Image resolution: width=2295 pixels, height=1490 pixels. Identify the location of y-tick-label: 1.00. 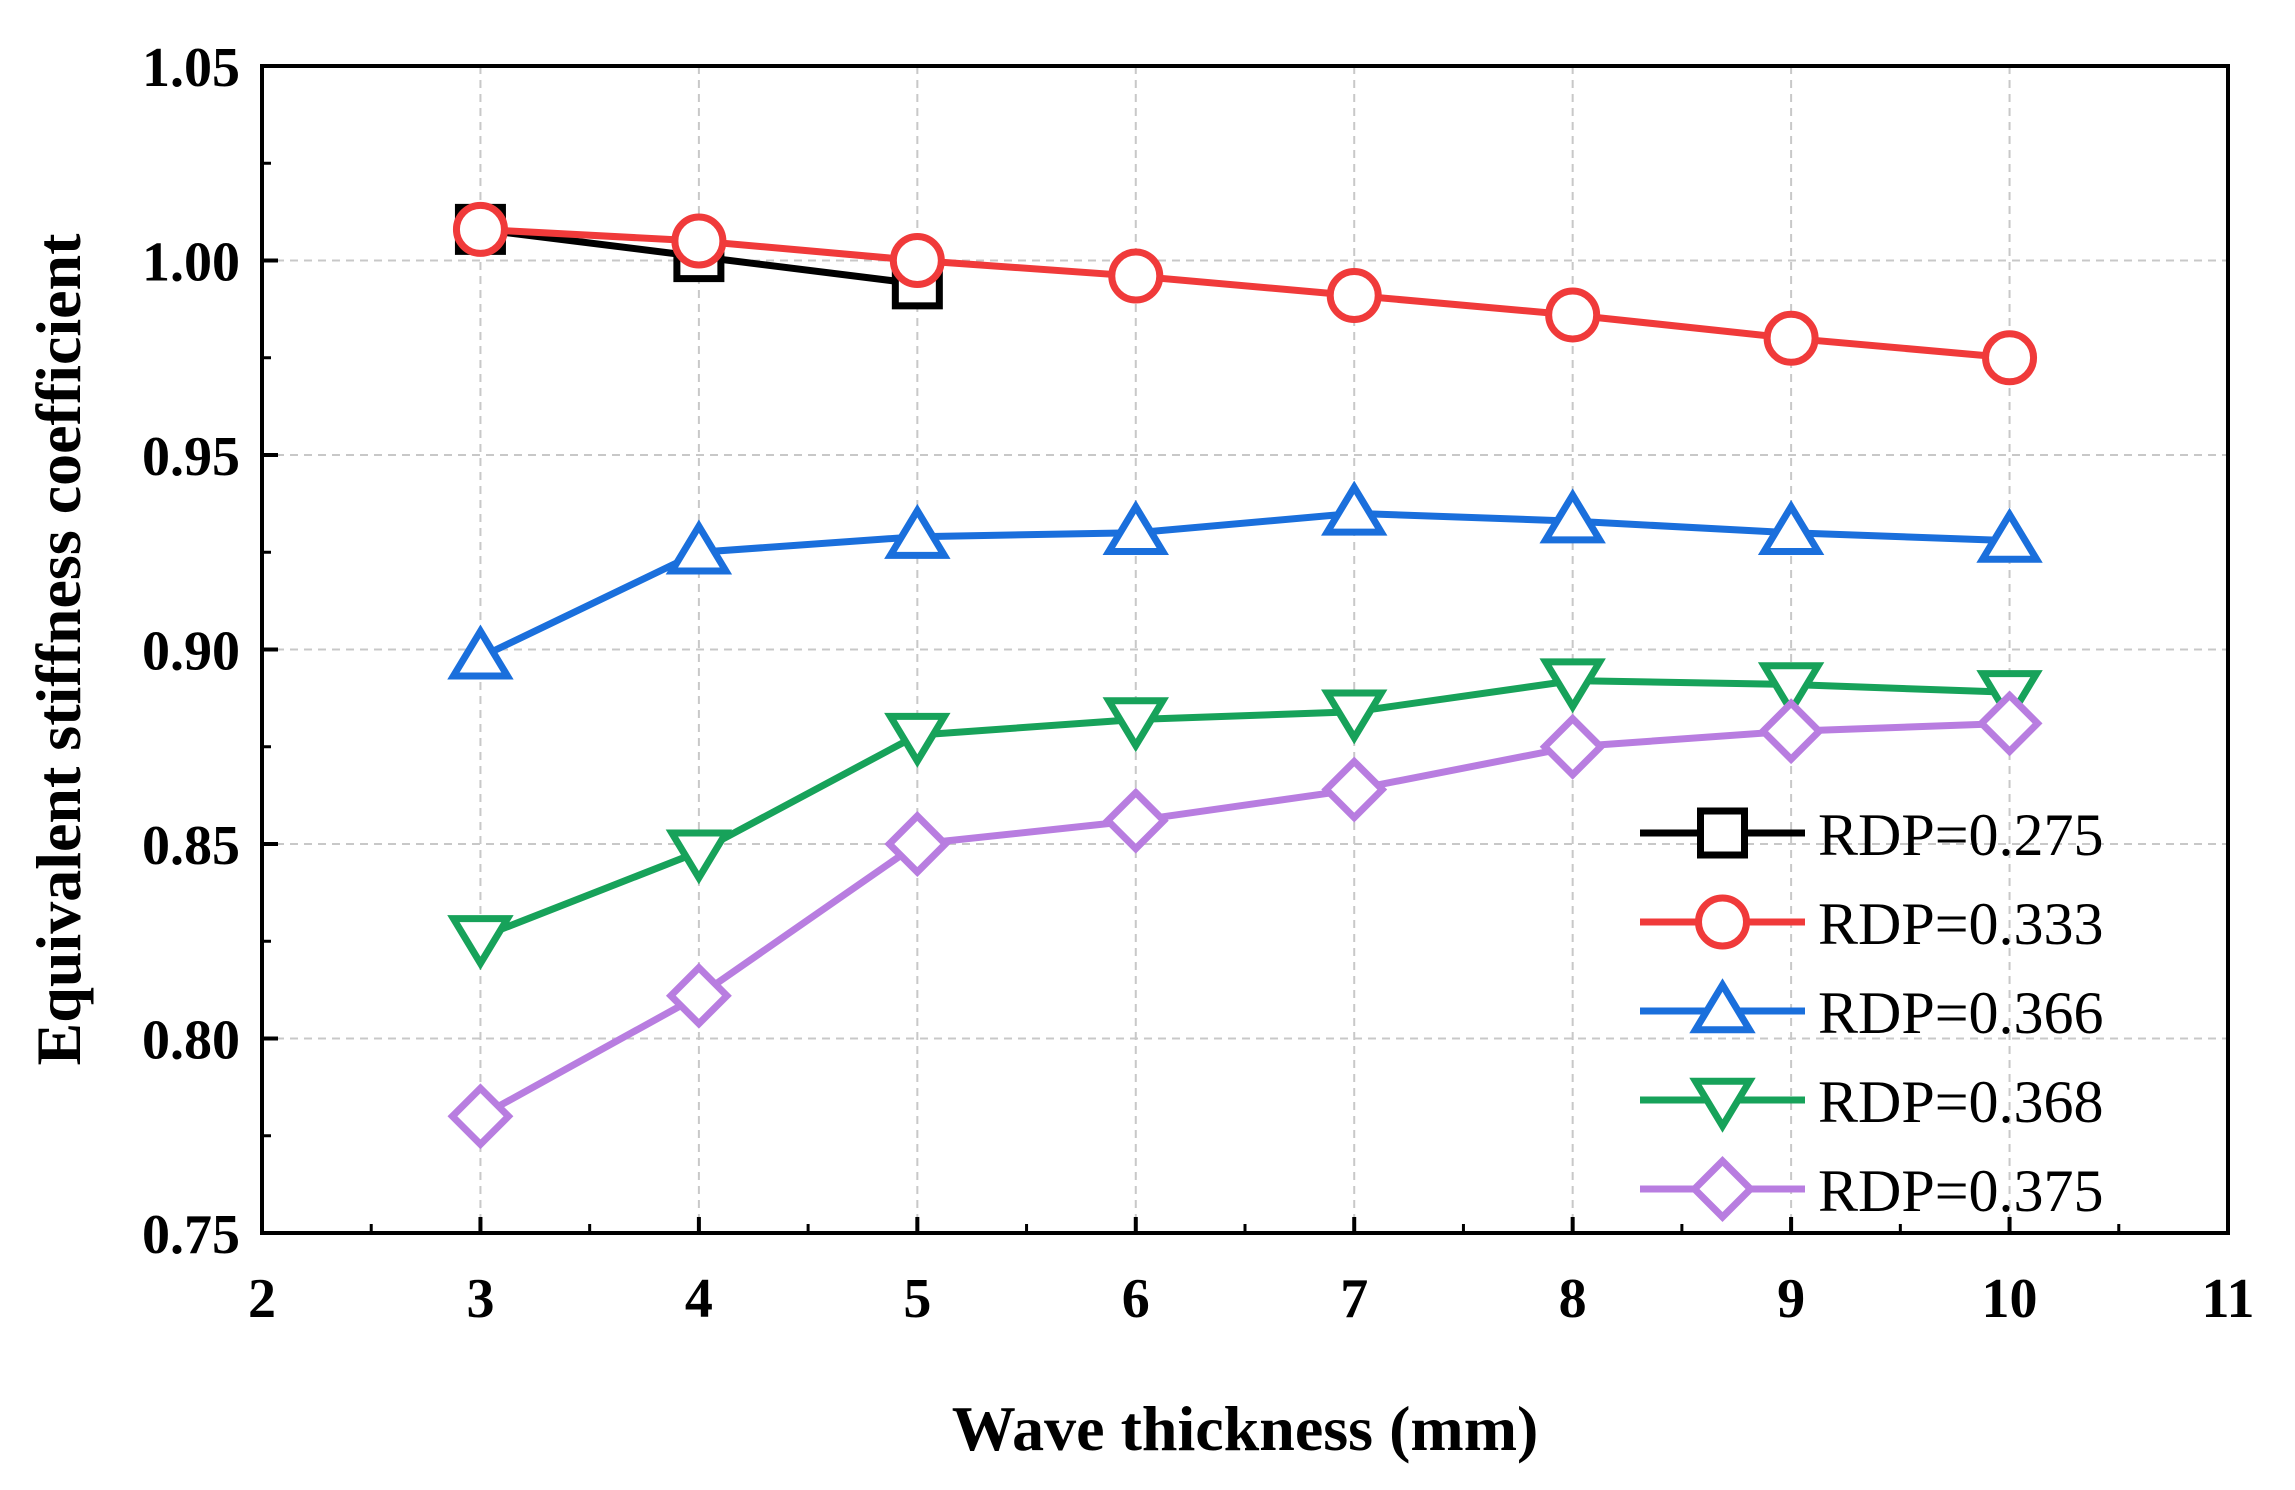
(191, 263).